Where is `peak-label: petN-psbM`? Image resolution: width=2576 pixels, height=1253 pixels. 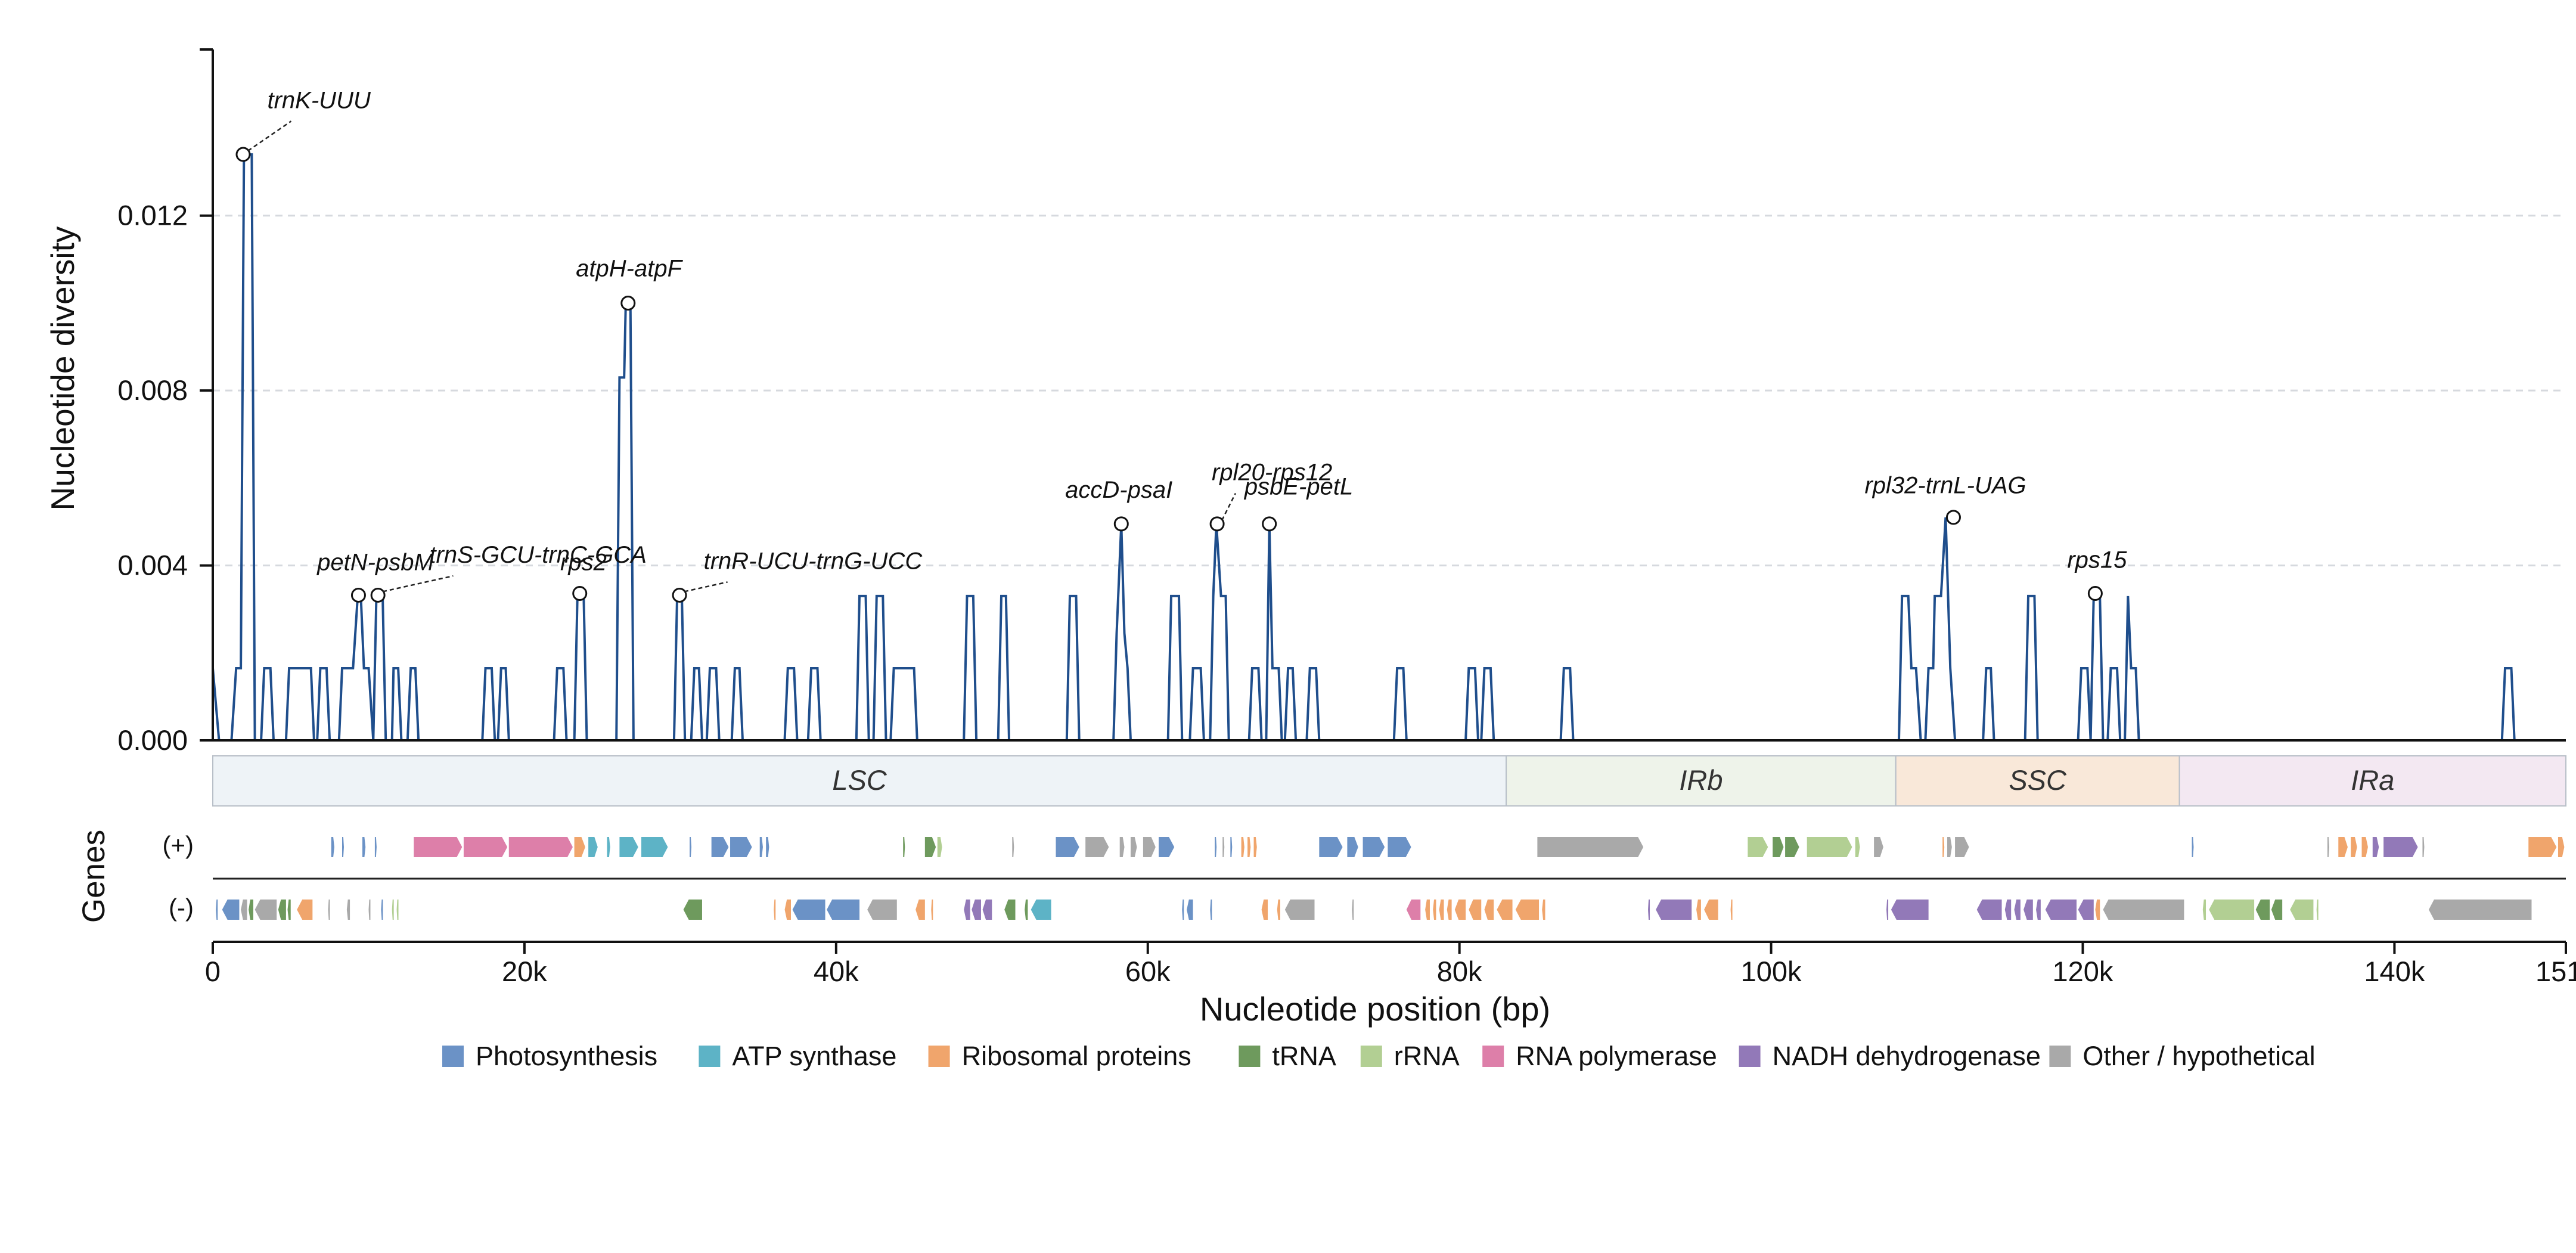 peak-label: petN-psbM is located at coordinates (375, 563).